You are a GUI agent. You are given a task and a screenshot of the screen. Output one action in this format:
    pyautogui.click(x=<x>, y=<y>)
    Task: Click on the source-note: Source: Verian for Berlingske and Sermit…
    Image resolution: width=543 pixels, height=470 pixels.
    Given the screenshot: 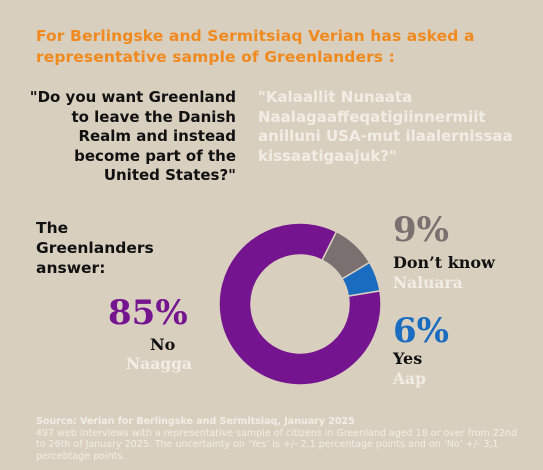 What is the action you would take?
    pyautogui.click(x=282, y=439)
    